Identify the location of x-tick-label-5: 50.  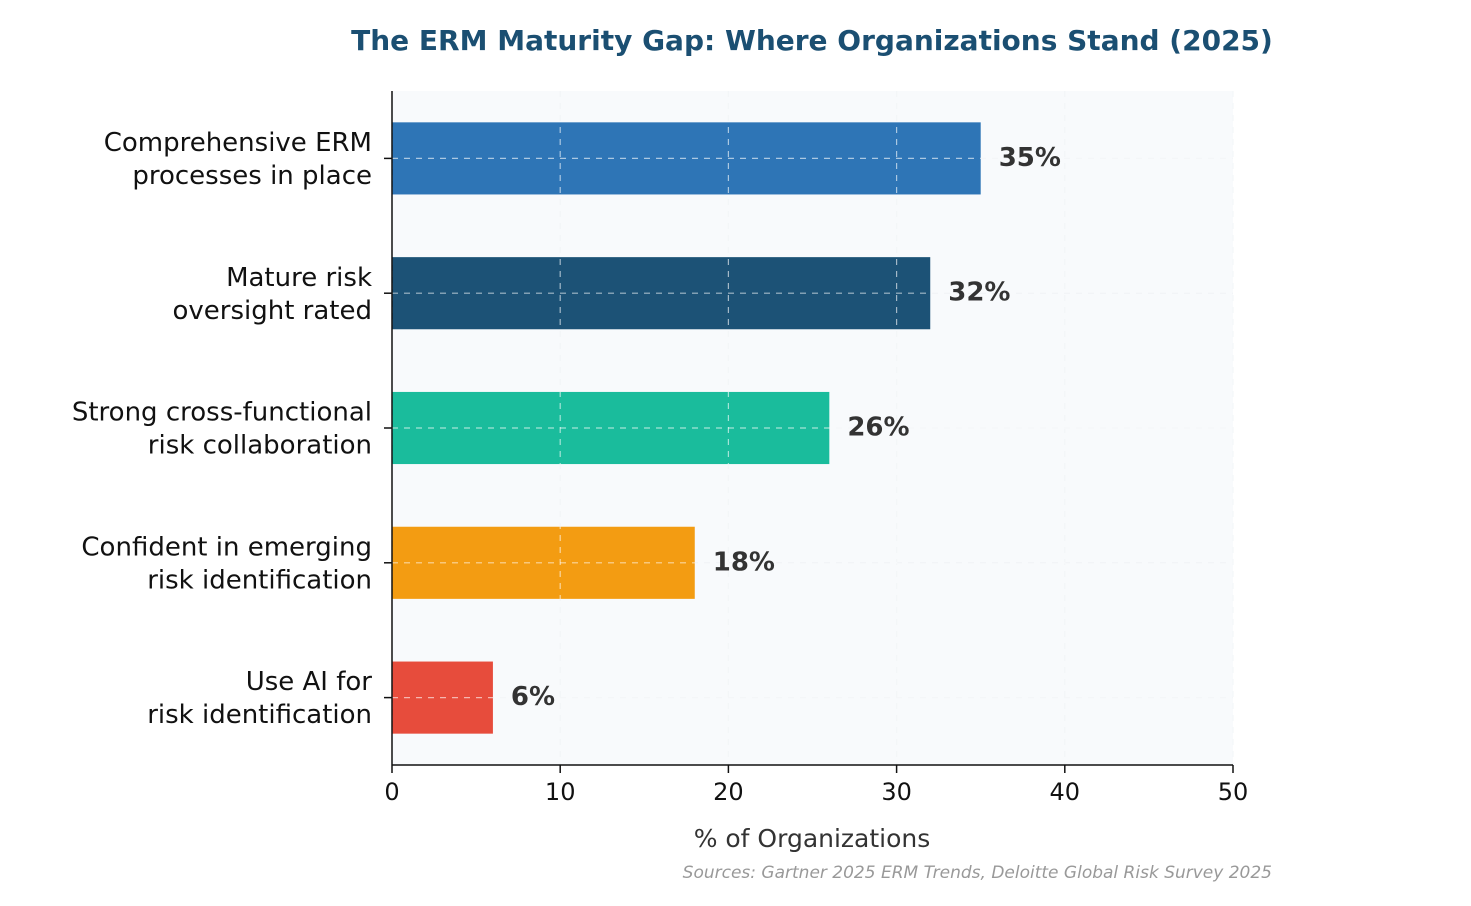
(1233, 792).